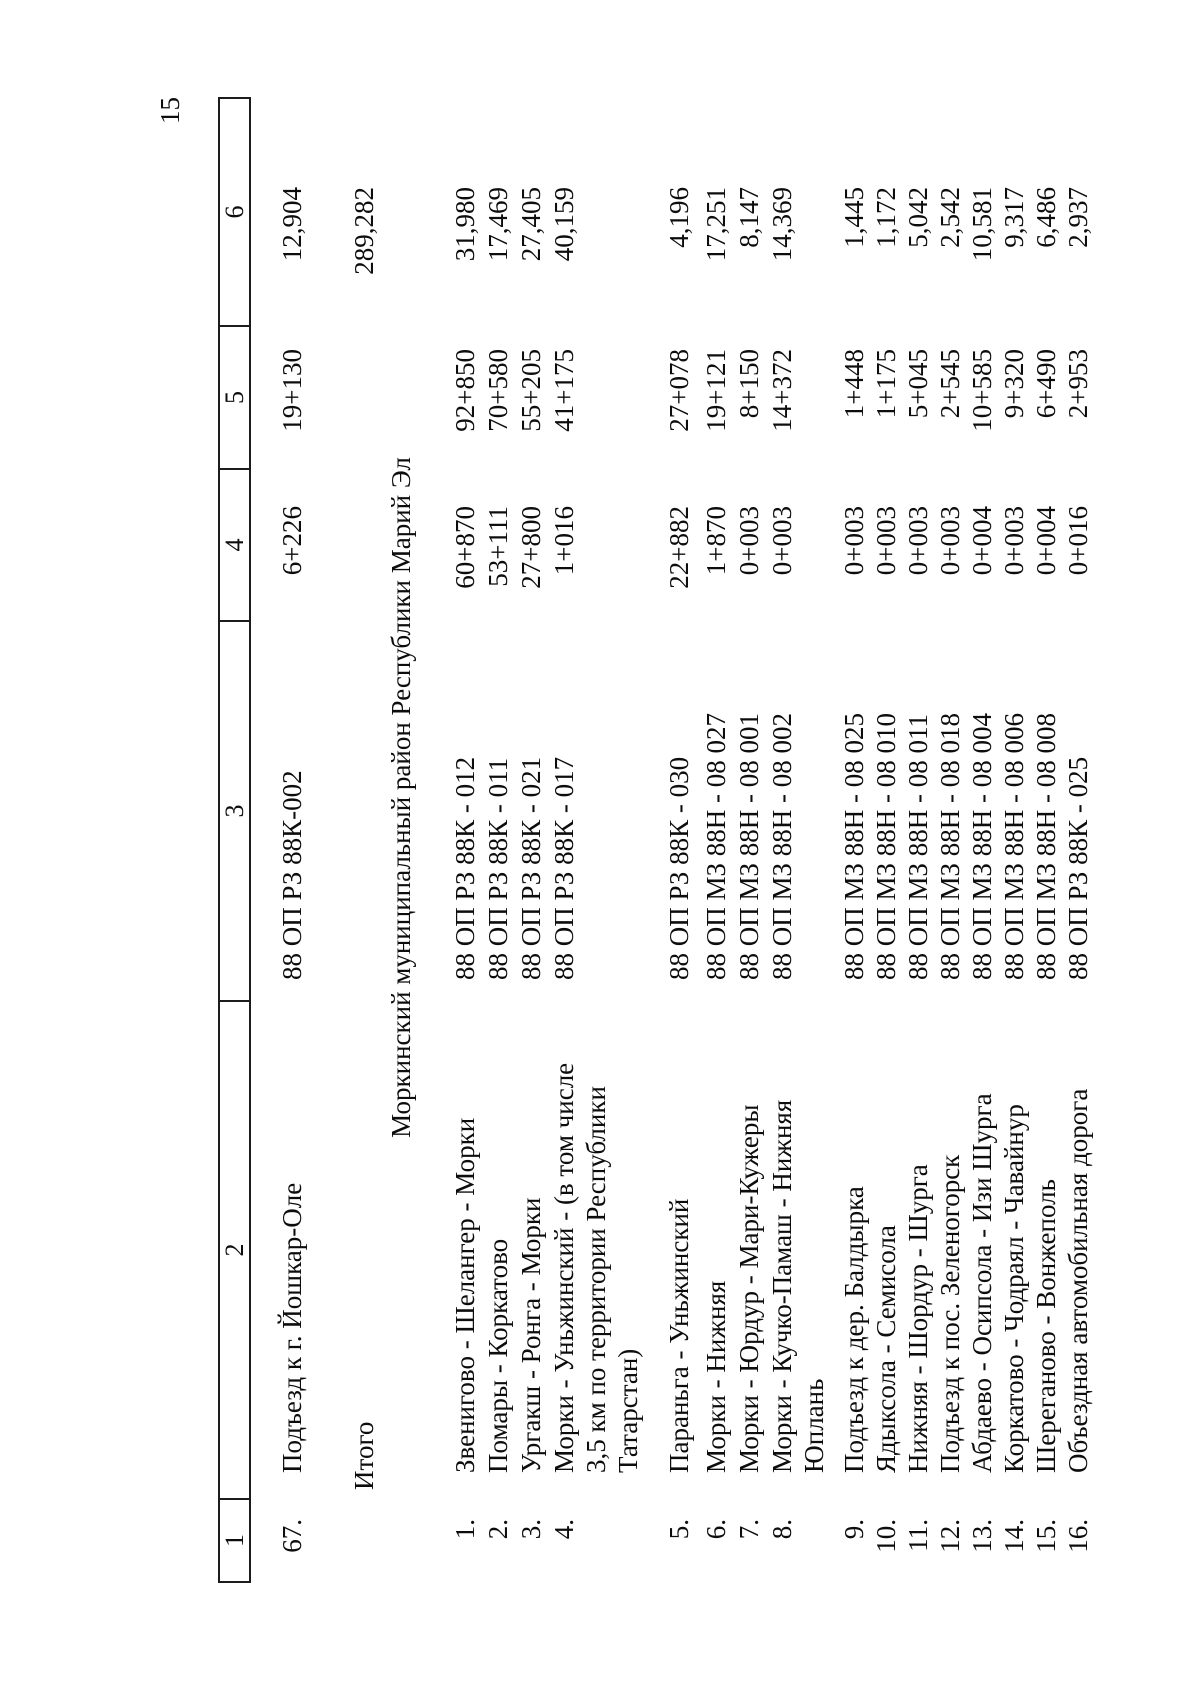  Describe the element at coordinates (564, 1529) in the screenshot. I see `row-number-cell: 4.` at that location.